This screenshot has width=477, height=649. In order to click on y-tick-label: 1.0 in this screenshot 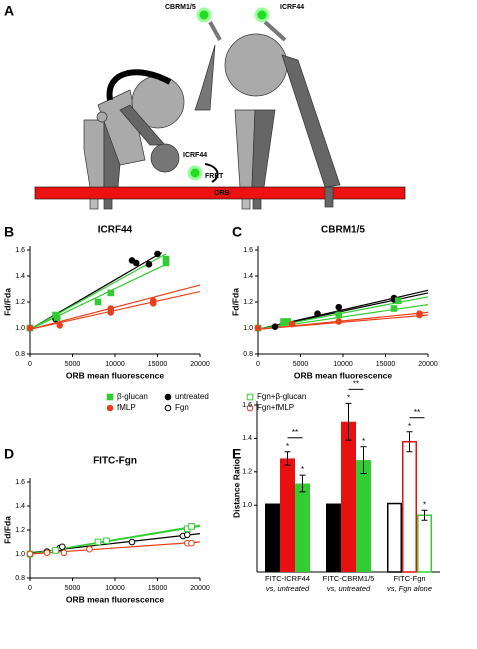, I will do `click(20, 554)`.